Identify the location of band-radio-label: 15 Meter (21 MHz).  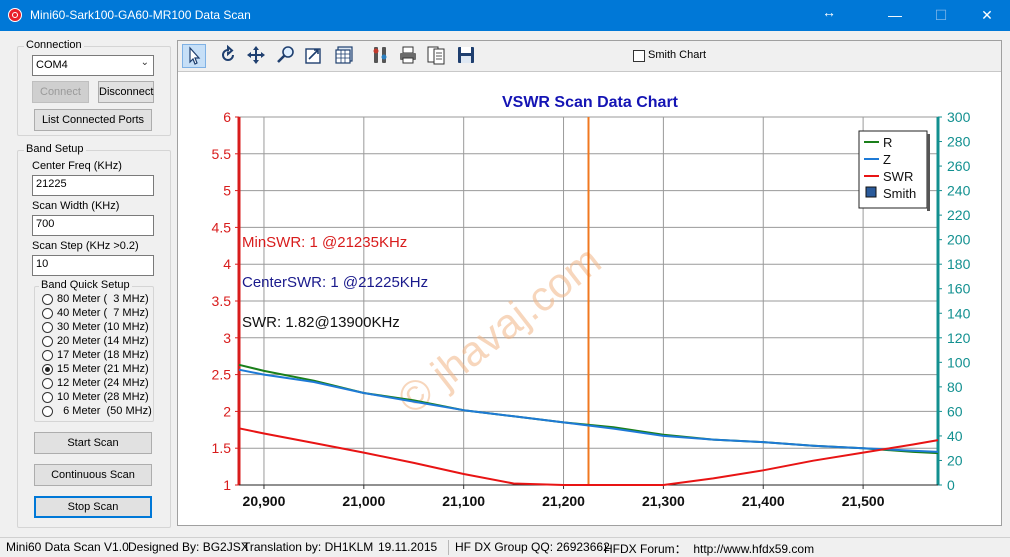
(103, 369).